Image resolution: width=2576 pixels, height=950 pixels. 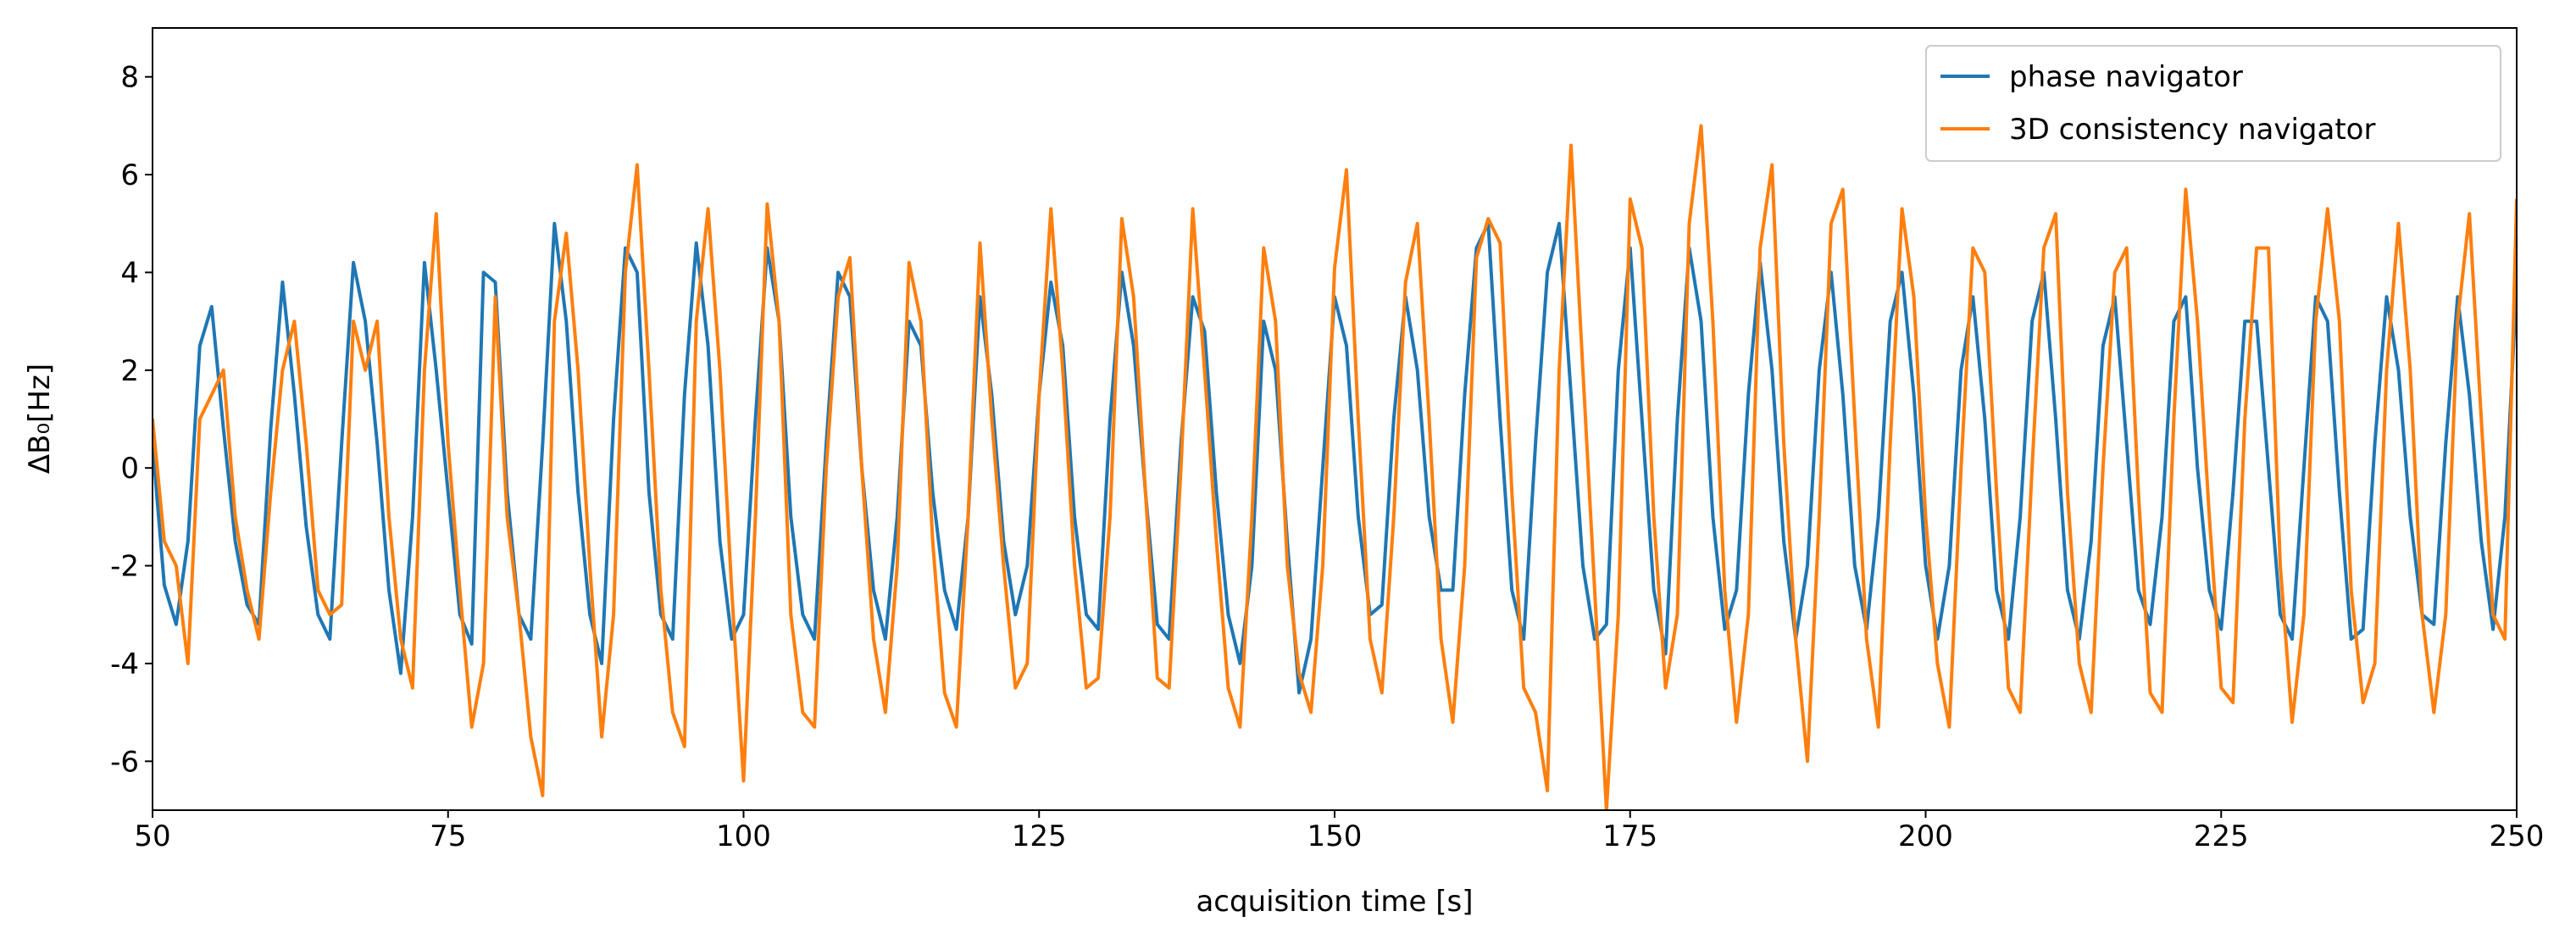 I want to click on legend-label: 3D consistency navigator, so click(x=2192, y=130).